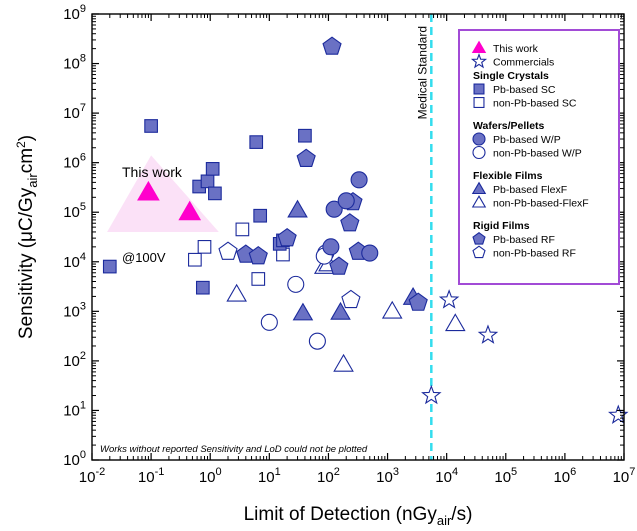 Image resolution: width=637 pixels, height=531 pixels. Describe the element at coordinates (83, 59) in the screenshot. I see `y-tick-exponent: 8` at that location.